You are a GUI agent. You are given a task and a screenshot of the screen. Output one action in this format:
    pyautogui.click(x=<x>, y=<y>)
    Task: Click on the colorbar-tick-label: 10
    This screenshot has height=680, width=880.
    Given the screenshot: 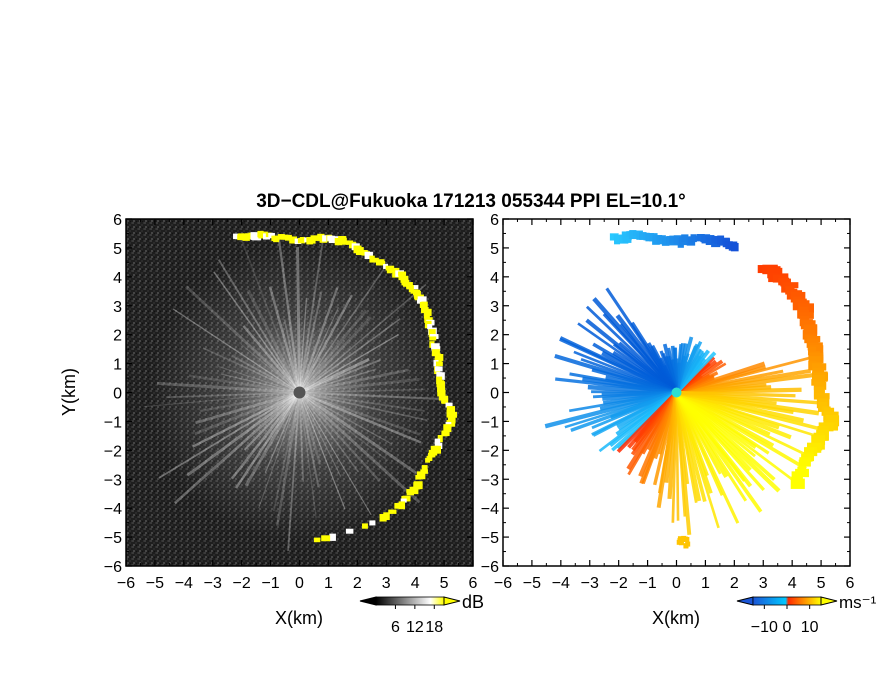 What is the action you would take?
    pyautogui.click(x=810, y=627)
    